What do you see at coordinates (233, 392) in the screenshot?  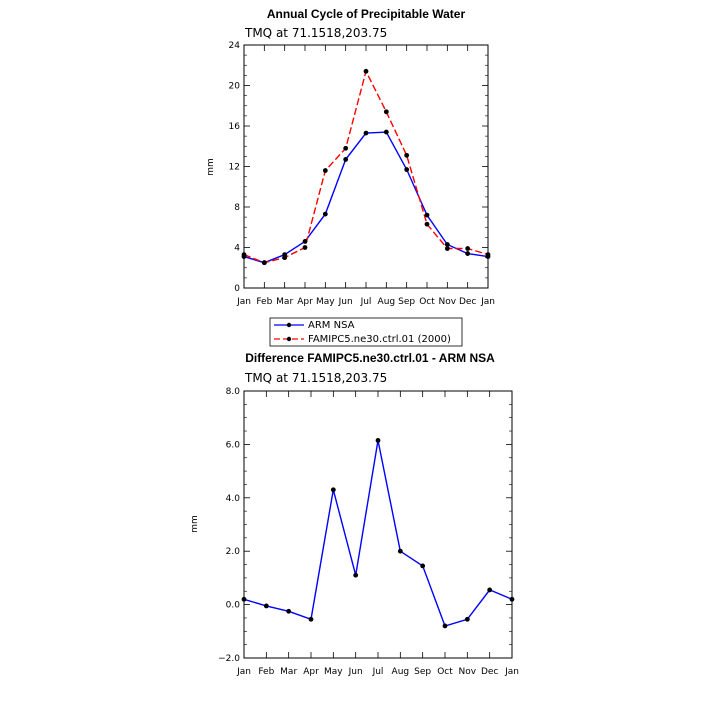 I see `chart2-ytick-label: 8.0` at bounding box center [233, 392].